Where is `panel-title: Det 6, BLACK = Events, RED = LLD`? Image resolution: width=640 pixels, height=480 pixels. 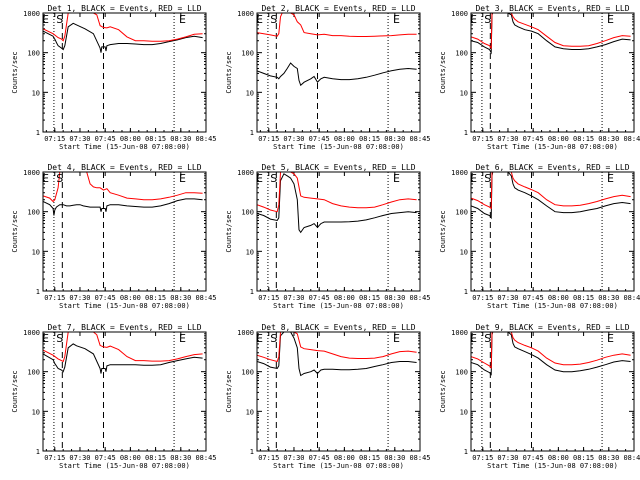 panel-title: Det 6, BLACK = Events, RED = LLD is located at coordinates (552, 167).